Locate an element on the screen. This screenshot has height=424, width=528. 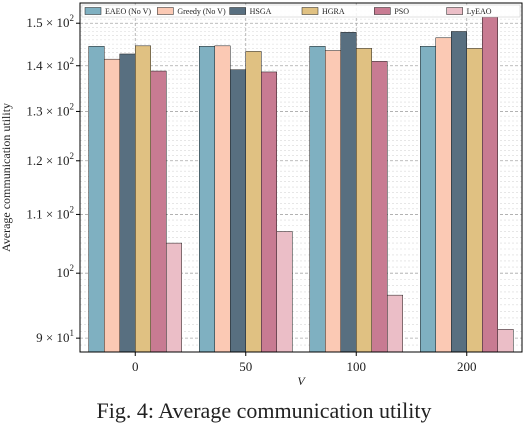
legend-swatch-lyeao is located at coordinates (454, 11).